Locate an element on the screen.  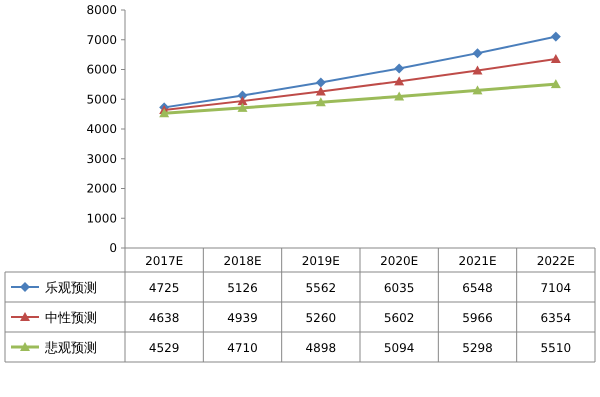
x-tick-label: 2017E is located at coordinates (164, 261).